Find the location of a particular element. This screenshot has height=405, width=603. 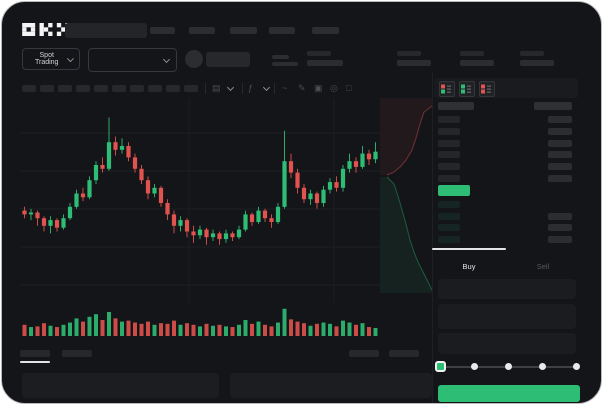

orderbook-bids-icon is located at coordinates (467, 89).